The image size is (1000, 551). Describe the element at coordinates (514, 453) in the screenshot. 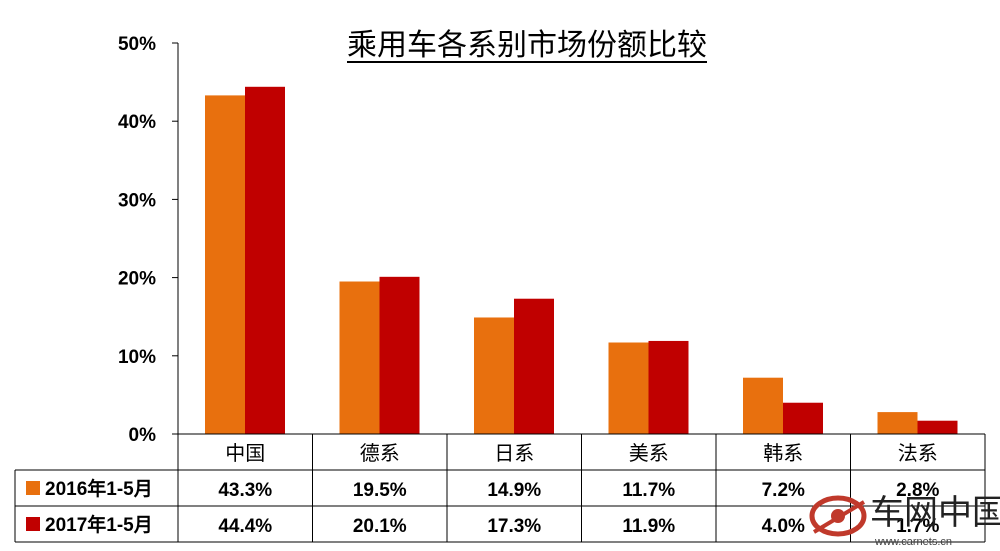

I see `category-label: 日系` at that location.